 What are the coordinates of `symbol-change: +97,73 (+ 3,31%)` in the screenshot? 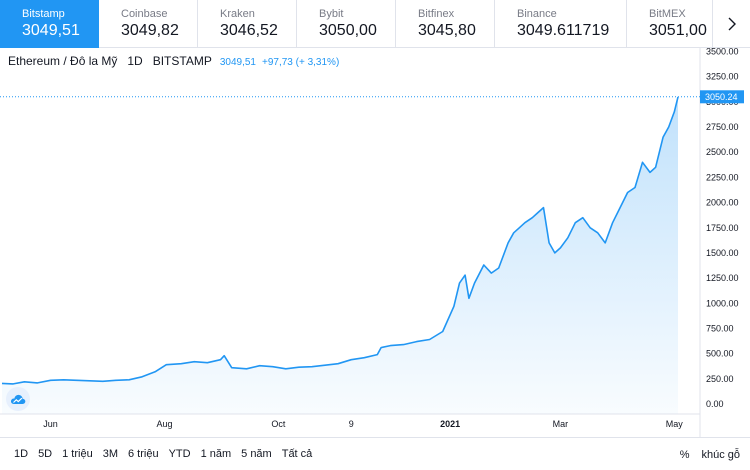 It's located at (301, 62).